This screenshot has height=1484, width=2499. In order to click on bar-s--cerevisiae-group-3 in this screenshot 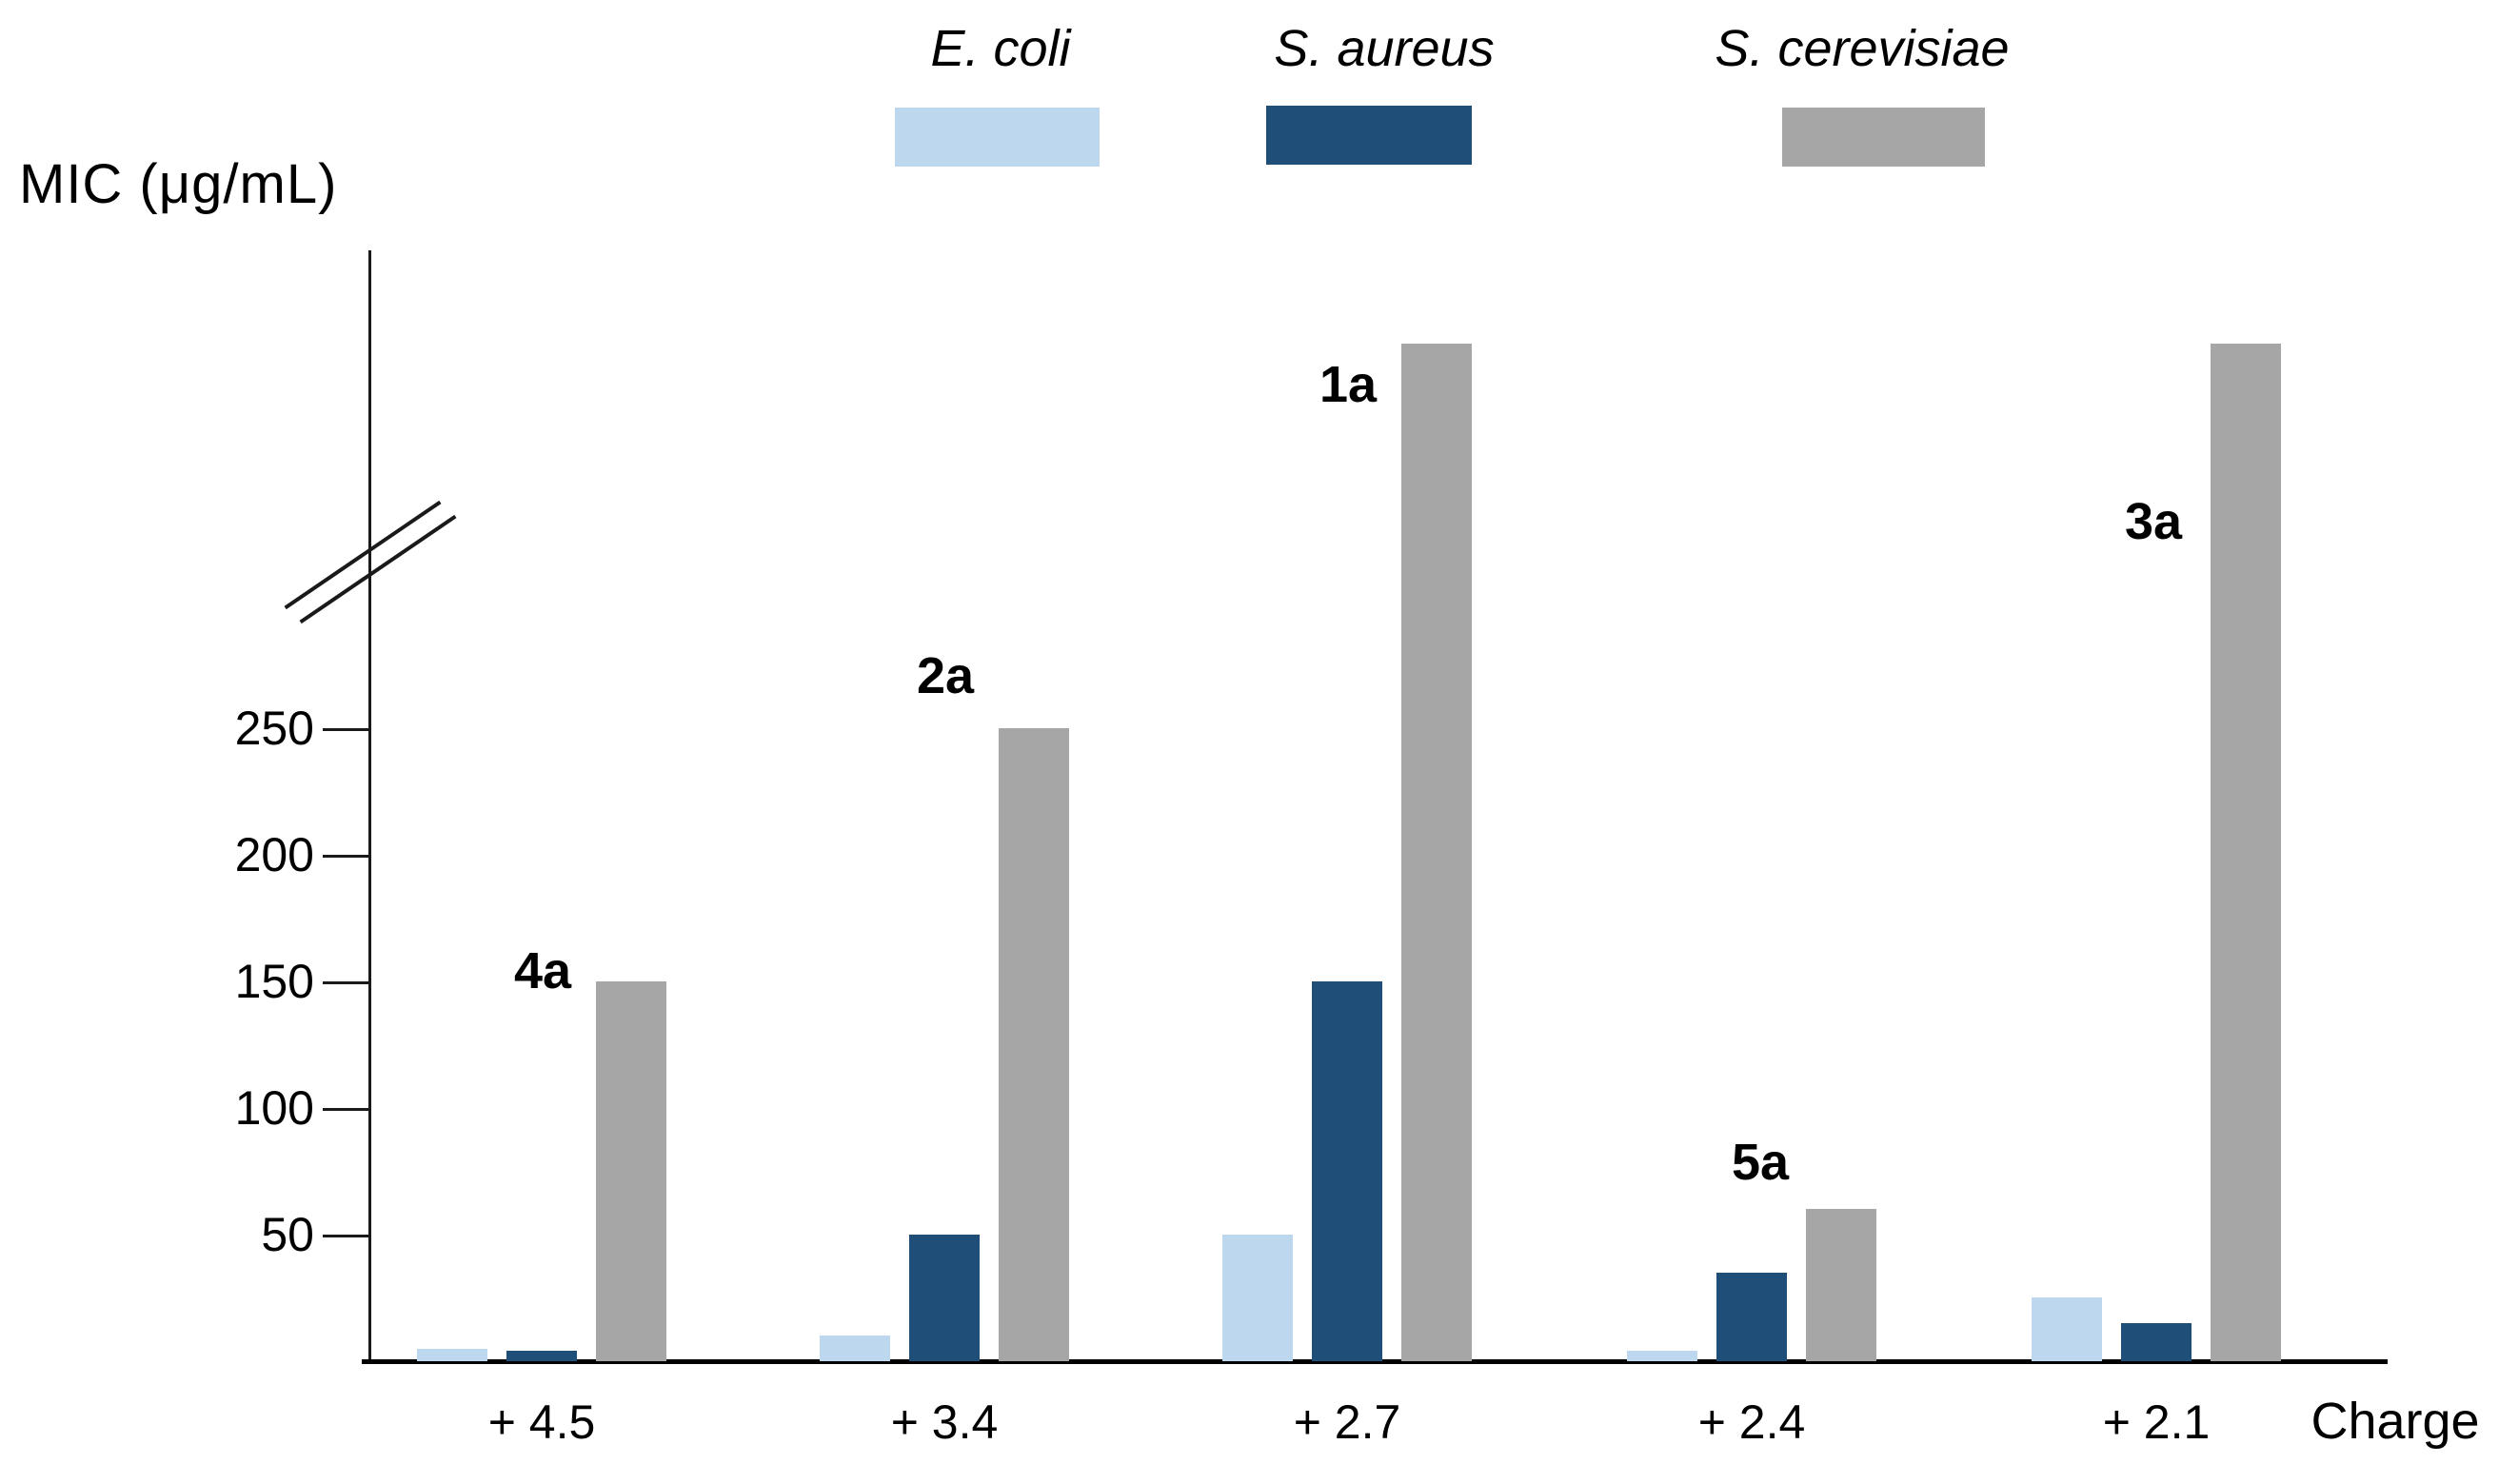, I will do `click(1436, 852)`.